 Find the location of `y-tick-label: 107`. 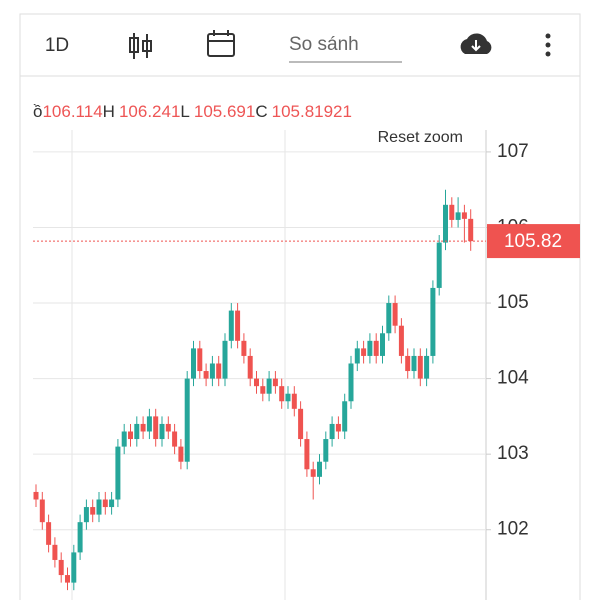

y-tick-label: 107 is located at coordinates (513, 151).